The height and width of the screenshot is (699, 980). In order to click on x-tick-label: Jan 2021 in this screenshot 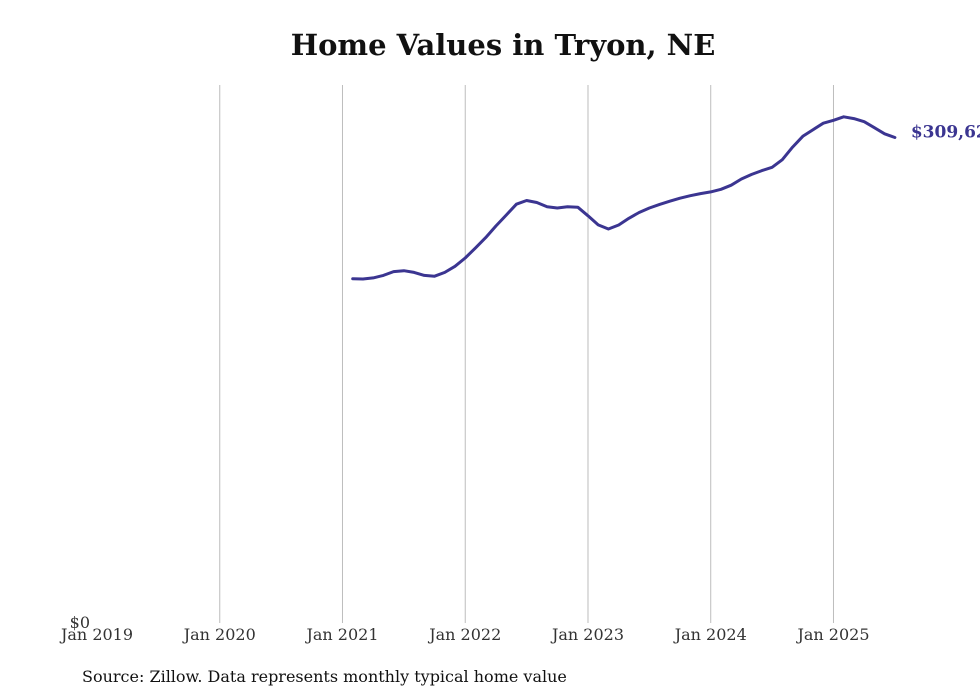, I will do `click(341, 634)`.